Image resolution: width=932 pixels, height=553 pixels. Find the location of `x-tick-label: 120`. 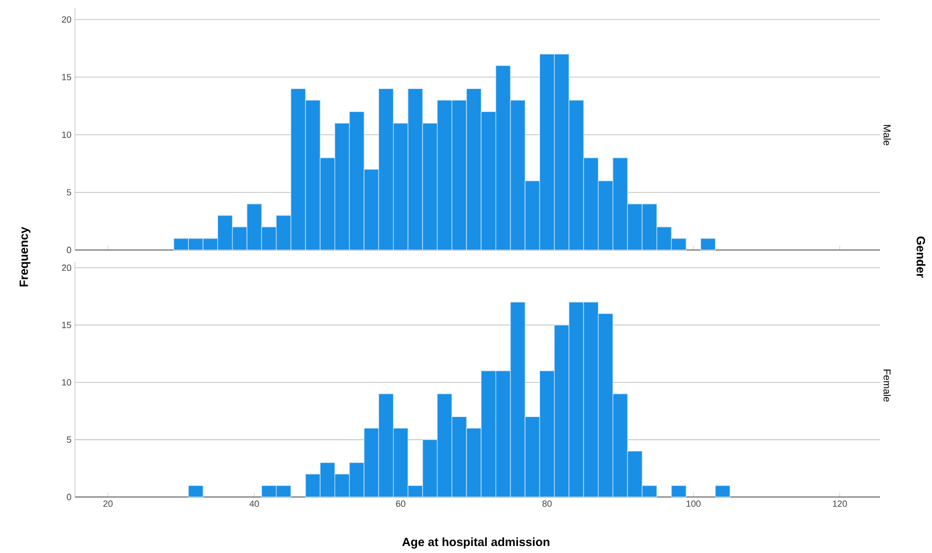

x-tick-label: 120 is located at coordinates (839, 503).